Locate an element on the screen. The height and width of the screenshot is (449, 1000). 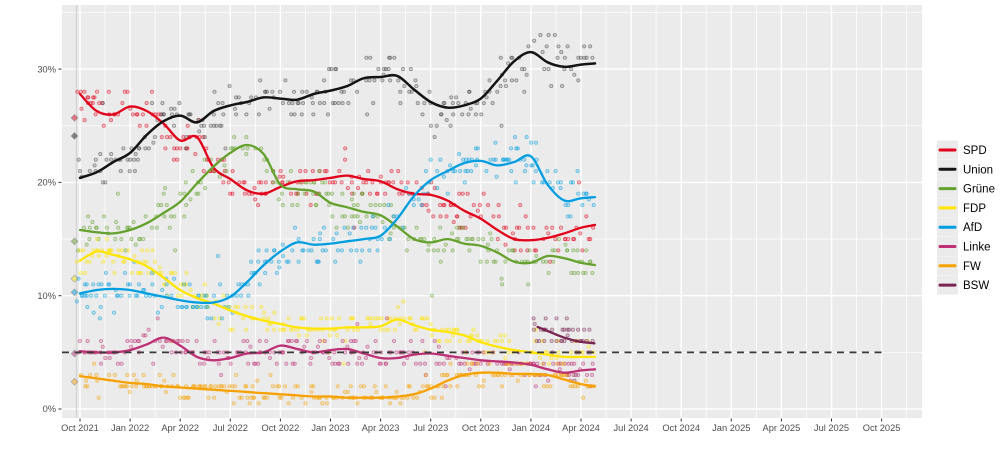
trend-line-FDP is located at coordinates (337, 304).